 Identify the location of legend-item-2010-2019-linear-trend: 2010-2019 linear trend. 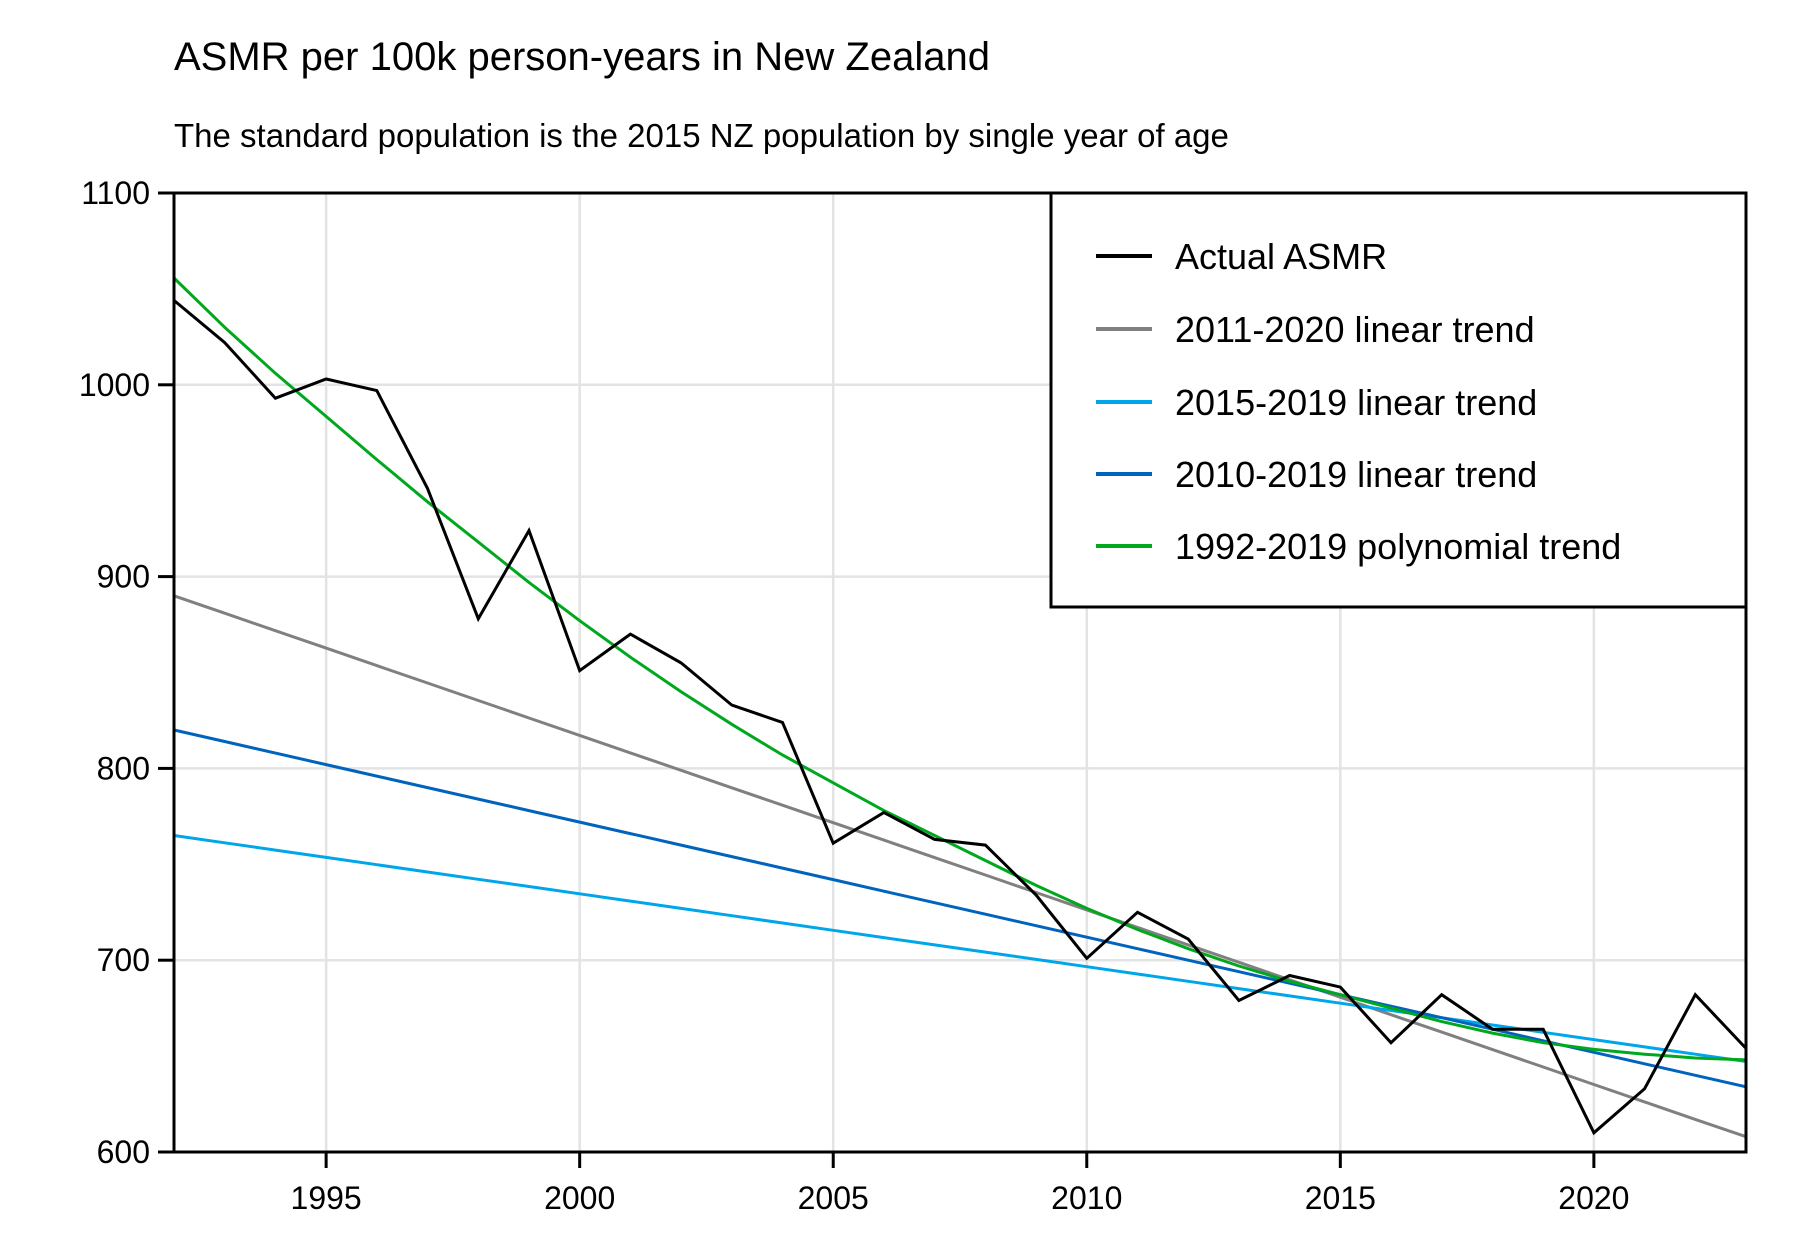
(1316, 474).